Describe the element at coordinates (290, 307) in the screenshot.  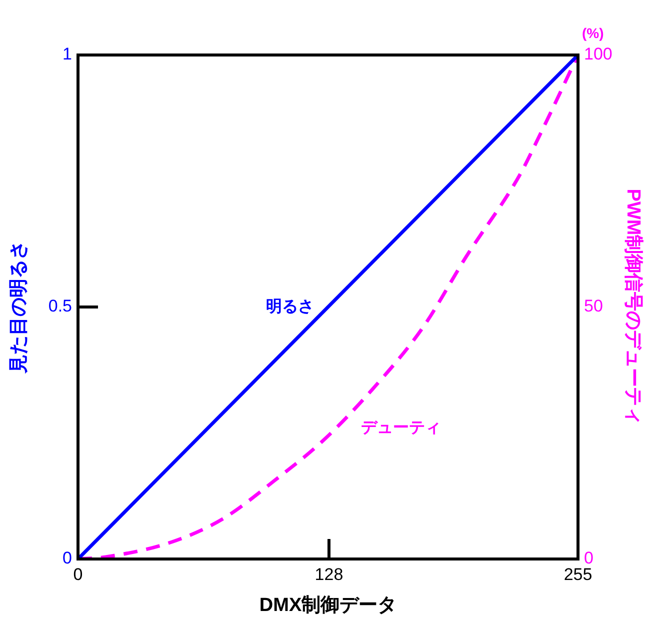
I see `series-label: 明るさ` at that location.